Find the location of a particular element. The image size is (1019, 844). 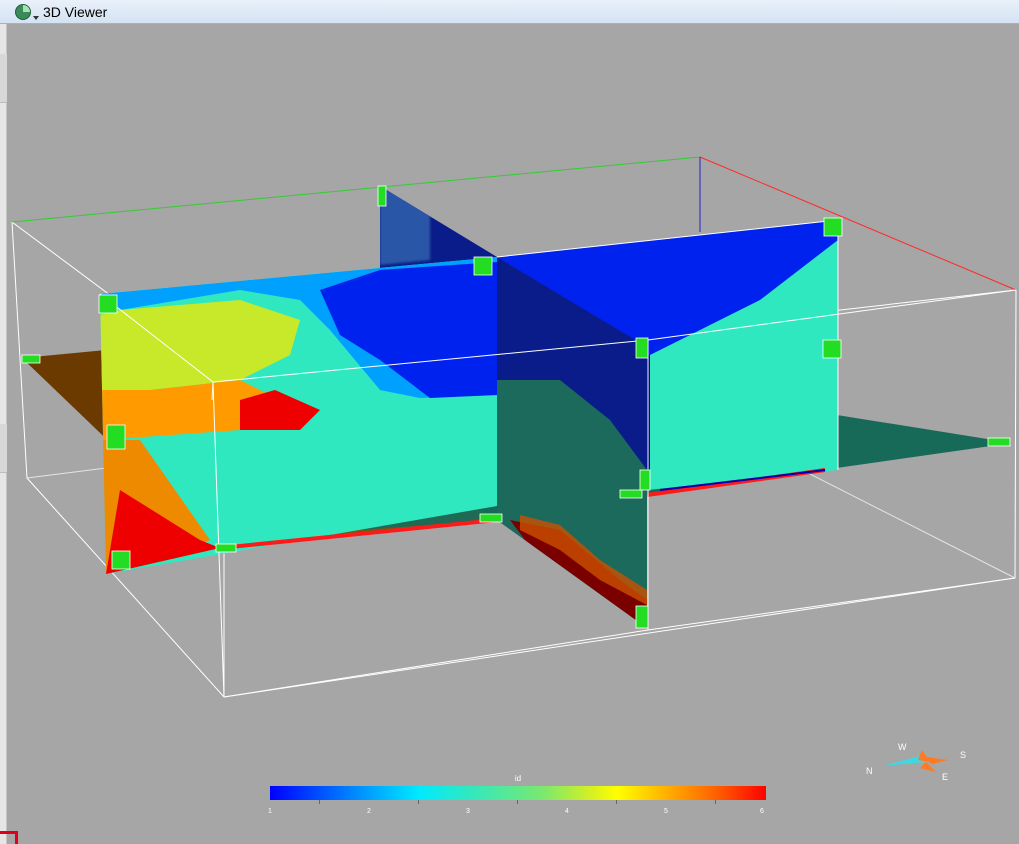

colorbar-tick-label: 2 is located at coordinates (369, 811).